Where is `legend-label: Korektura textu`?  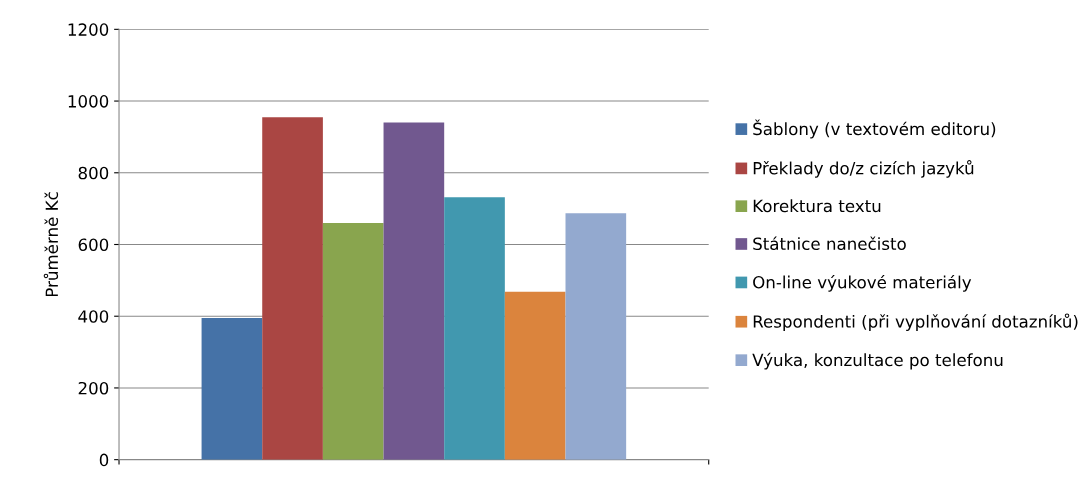 legend-label: Korektura textu is located at coordinates (817, 206).